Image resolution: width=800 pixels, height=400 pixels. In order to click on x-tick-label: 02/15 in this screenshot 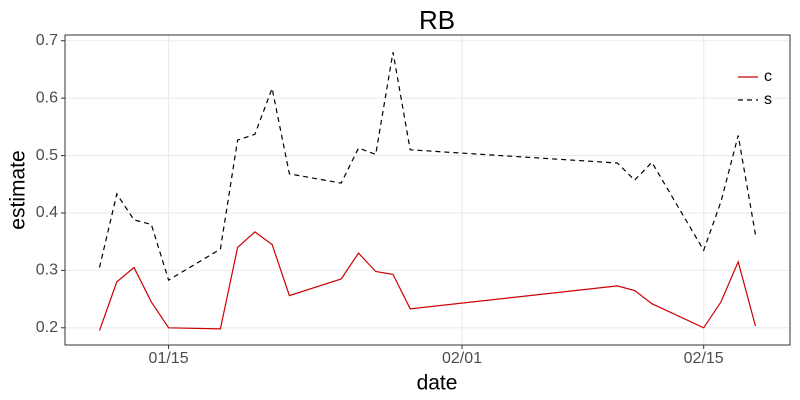, I will do `click(704, 358)`.